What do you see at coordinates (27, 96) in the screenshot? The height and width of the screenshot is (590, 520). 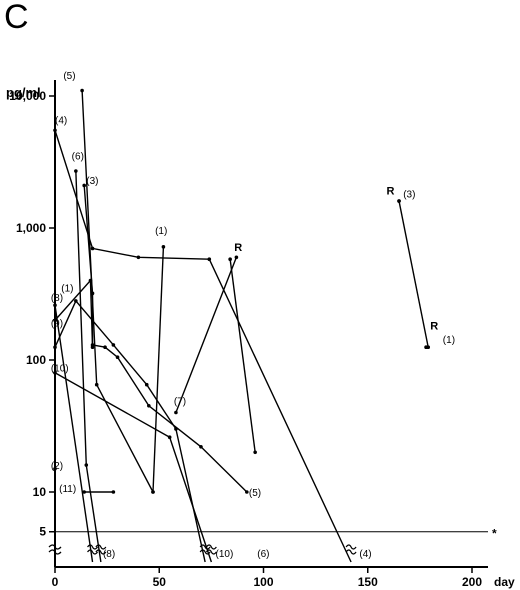 I see `y-tick-label: 10,000` at bounding box center [27, 96].